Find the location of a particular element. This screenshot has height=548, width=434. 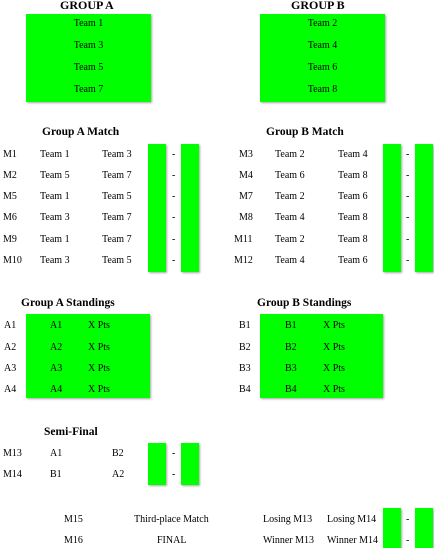

group-a-team-box: Team 1 Team 3 Team 5 Team 7 is located at coordinates (88, 58).